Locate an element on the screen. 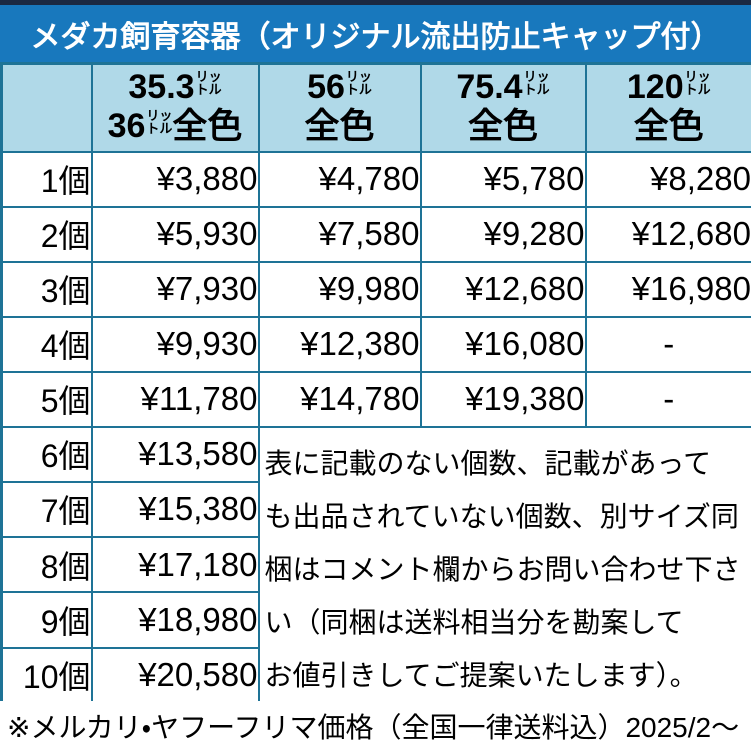 The width and height of the screenshot is (751, 751). price-cell: ¥18,980 is located at coordinates (175, 620).